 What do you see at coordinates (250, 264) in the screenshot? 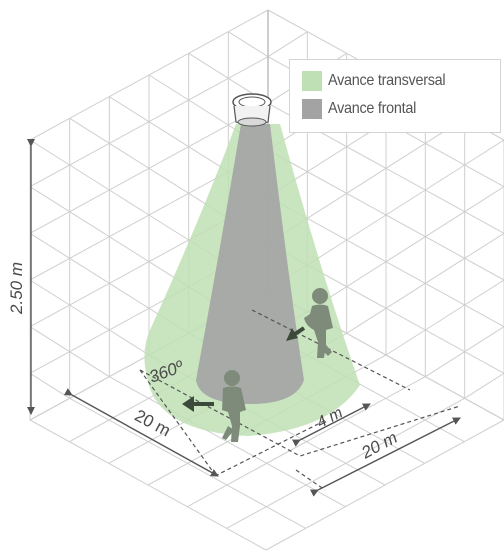
I see `frontal-detection-cone` at bounding box center [250, 264].